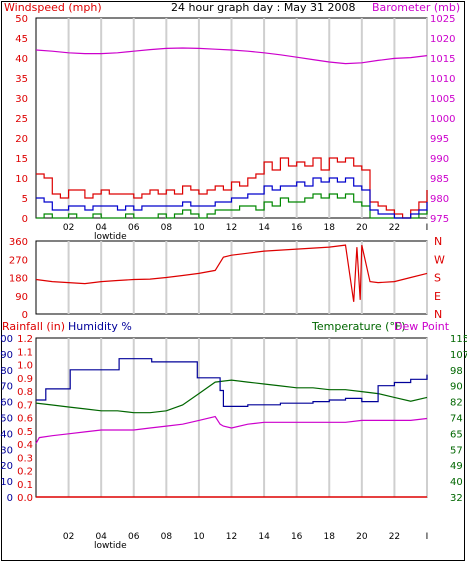  What do you see at coordinates (456, 403) in the screenshot?
I see `temp-ytick-label: 82` at bounding box center [456, 403].